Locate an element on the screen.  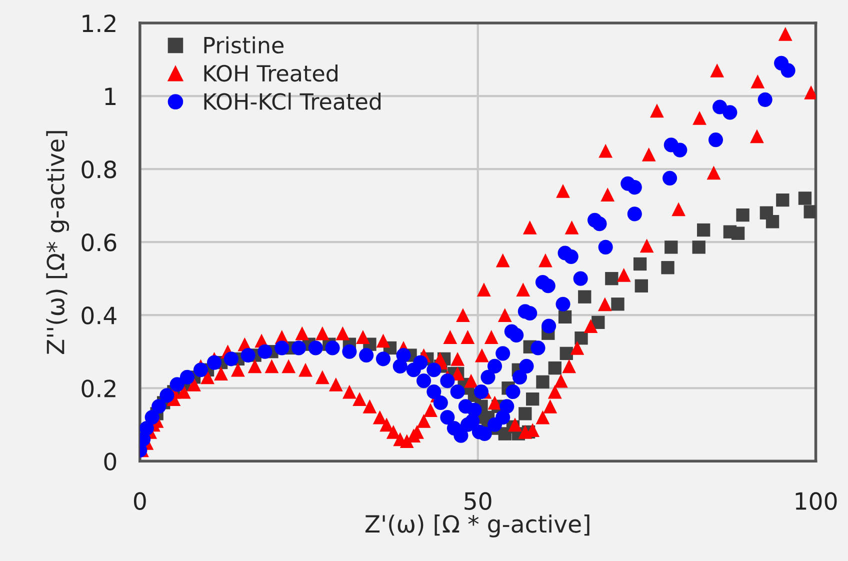
legend-label: KOH Treated is located at coordinates (271, 73).